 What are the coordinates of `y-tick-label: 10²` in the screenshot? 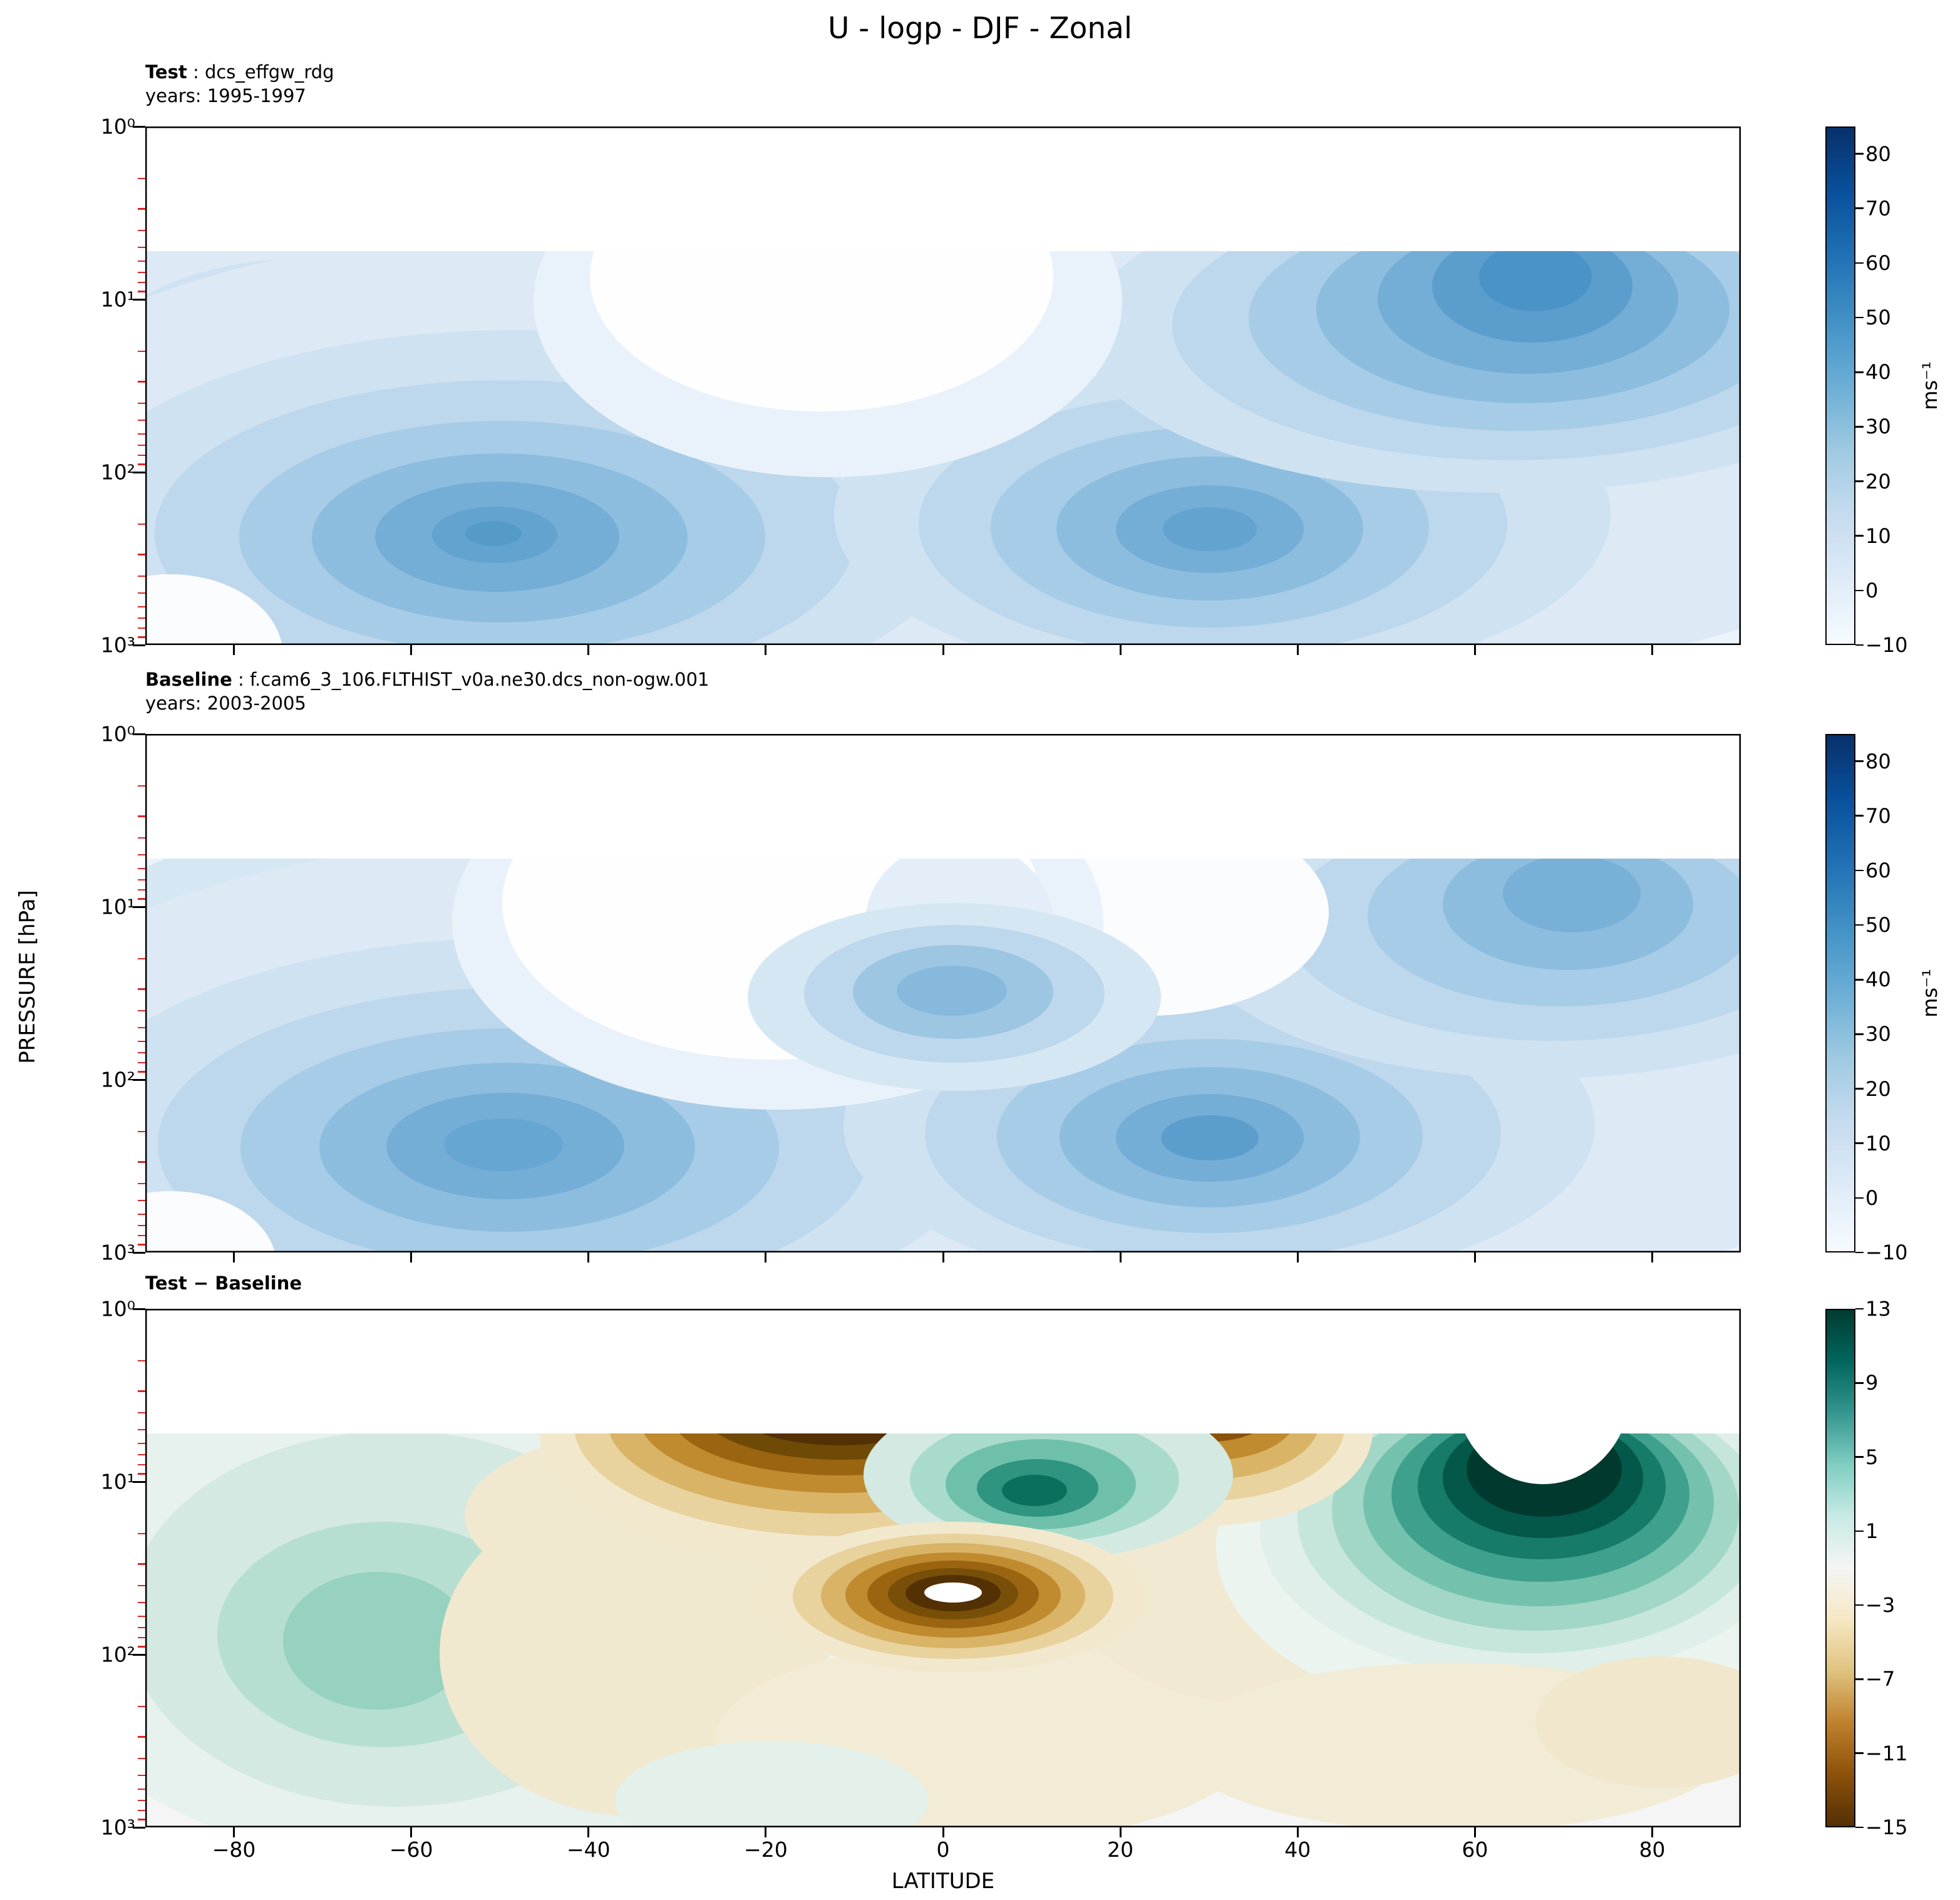 It's located at (117, 1079).